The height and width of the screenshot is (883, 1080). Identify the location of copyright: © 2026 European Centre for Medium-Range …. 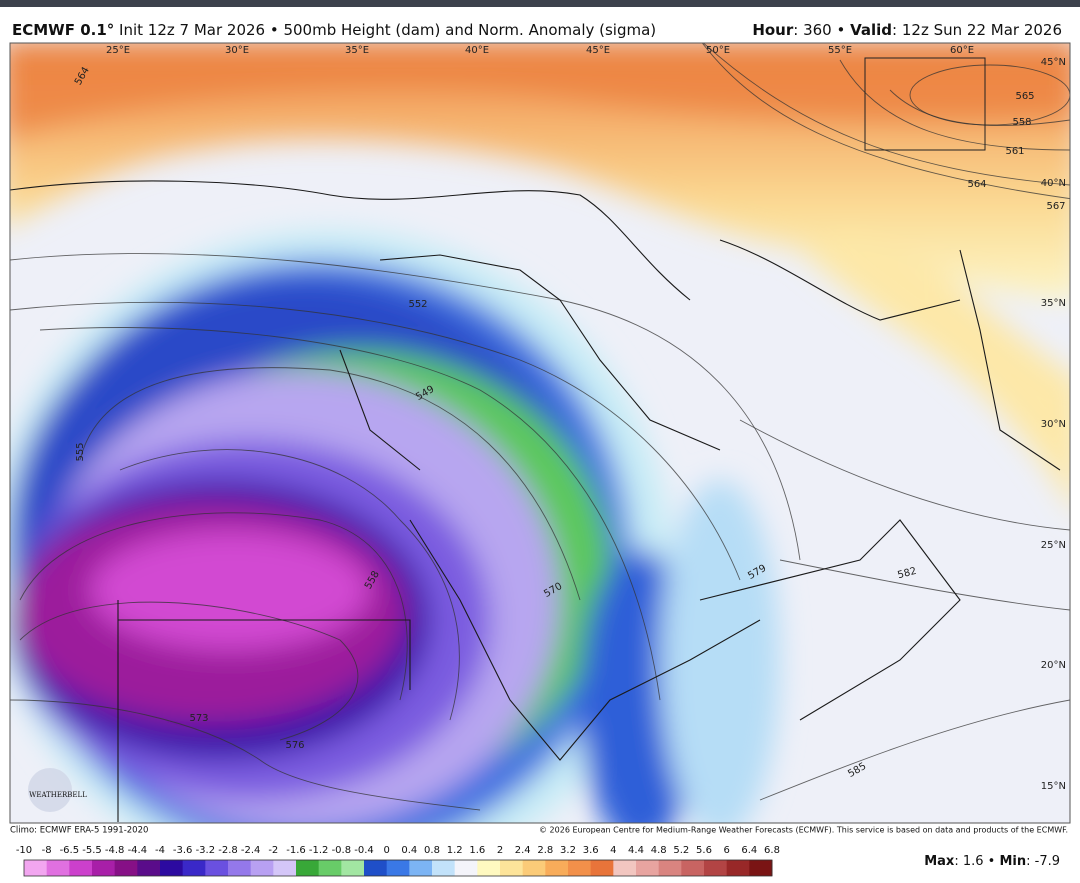
(803, 830).